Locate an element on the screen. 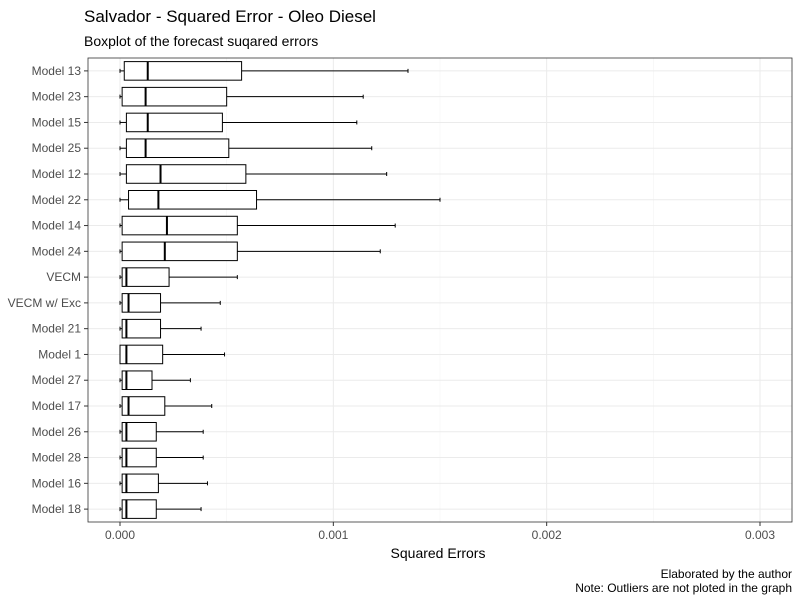  x-tick-label: 0.000 is located at coordinates (120, 535).